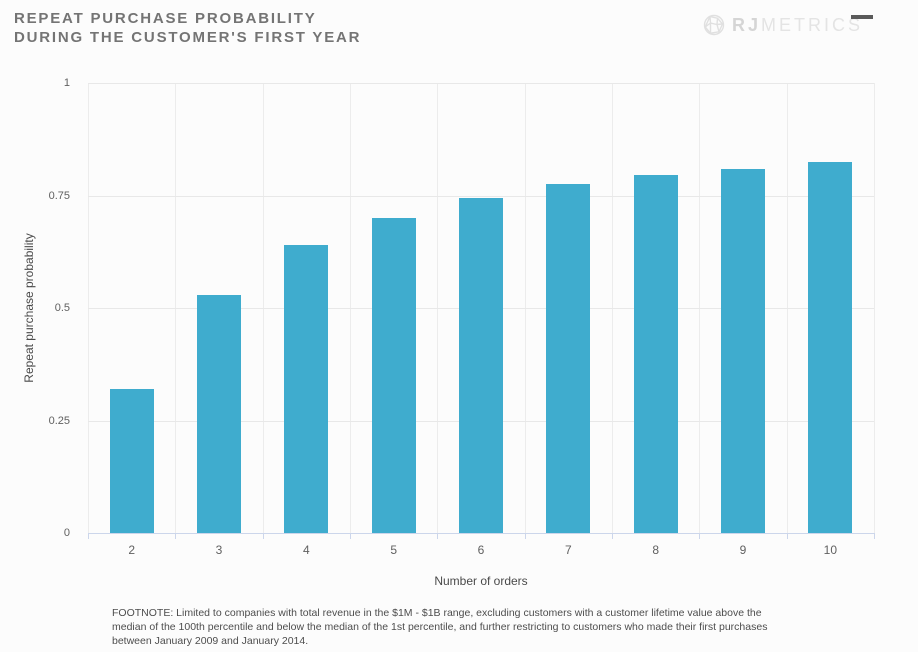  What do you see at coordinates (131, 550) in the screenshot?
I see `x-tick-label: 2` at bounding box center [131, 550].